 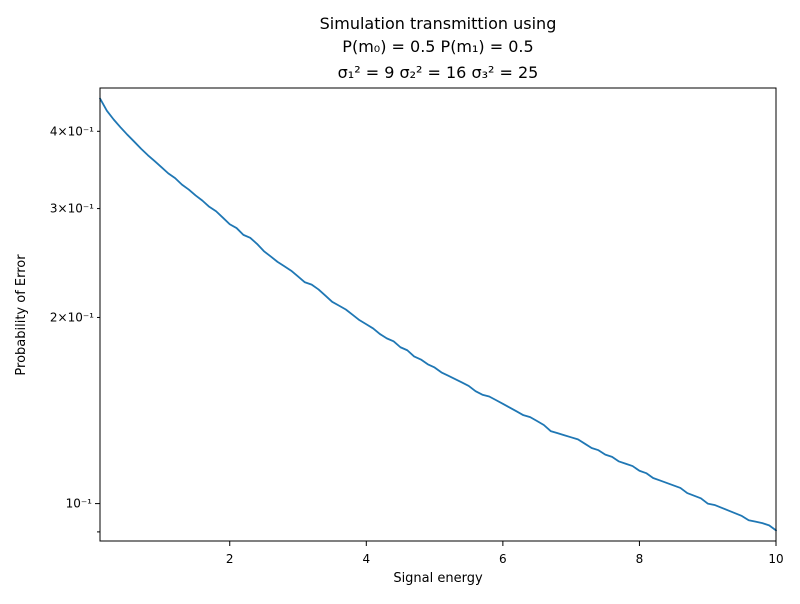 What do you see at coordinates (437, 46) in the screenshot?
I see `chart-title-line-2: P(m₀) = 0.5 P(m₁) = 0.5` at bounding box center [437, 46].